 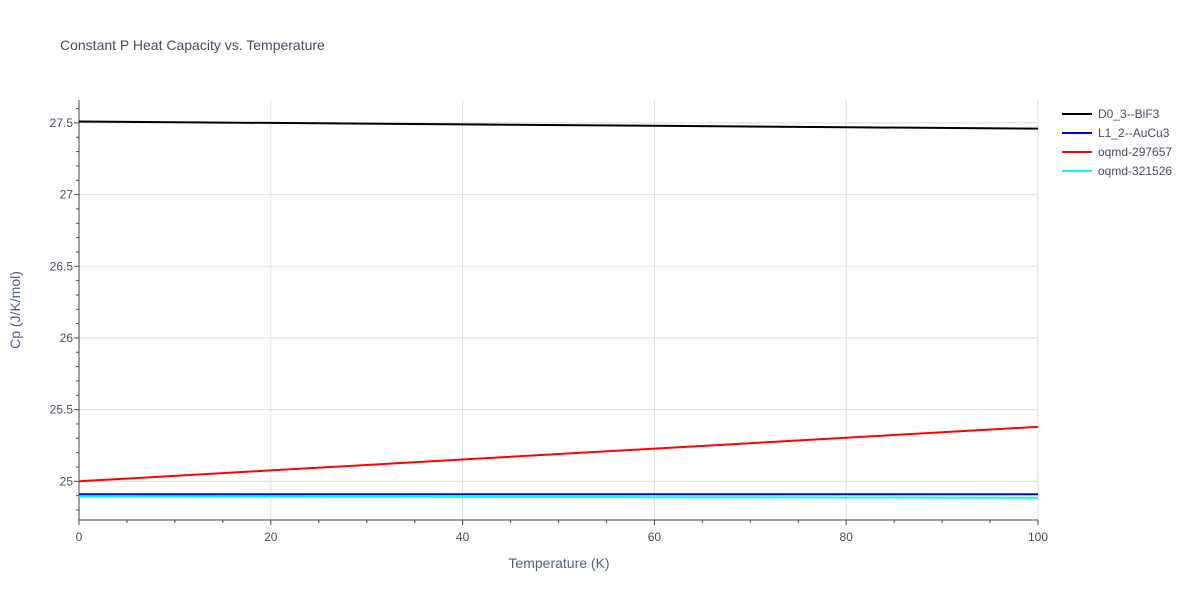 I want to click on x-tick-label: 40, so click(x=463, y=537).